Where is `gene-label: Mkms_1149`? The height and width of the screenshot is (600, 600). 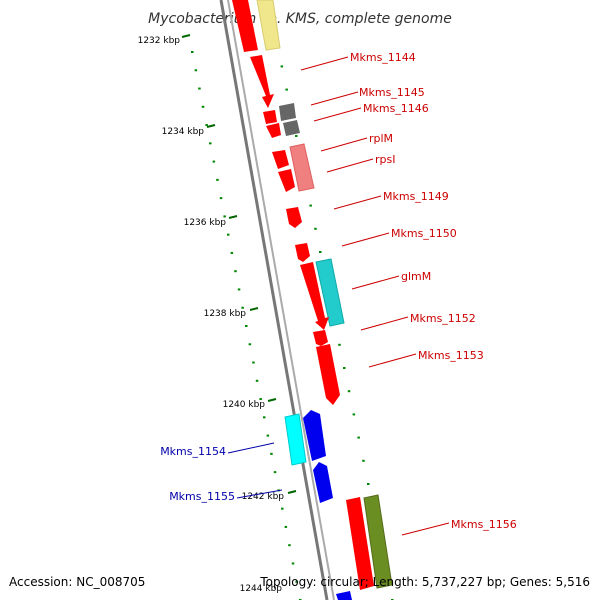
gene-label: Mkms_1149 is located at coordinates (416, 196).